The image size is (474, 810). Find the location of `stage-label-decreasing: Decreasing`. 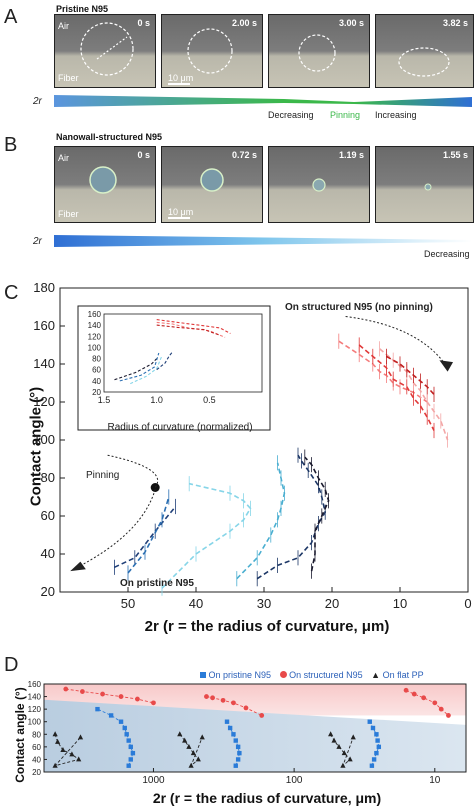

stage-label-decreasing: Decreasing is located at coordinates (291, 115).